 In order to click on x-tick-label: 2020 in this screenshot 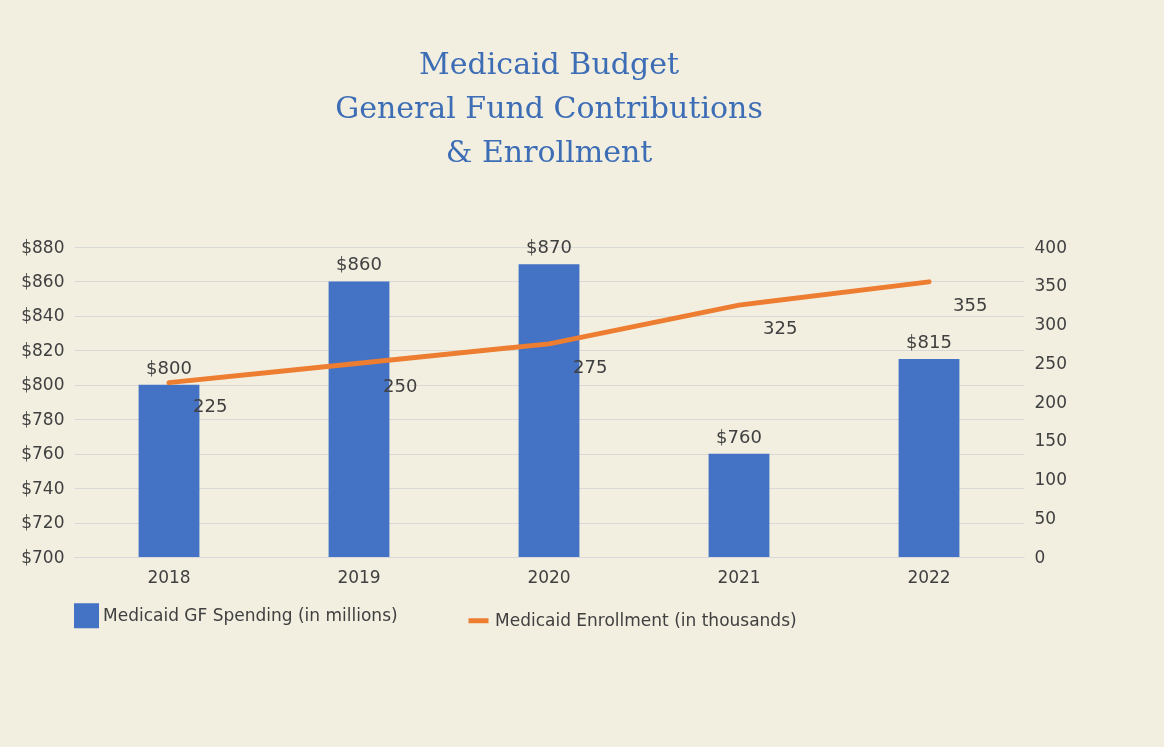, I will do `click(549, 576)`.